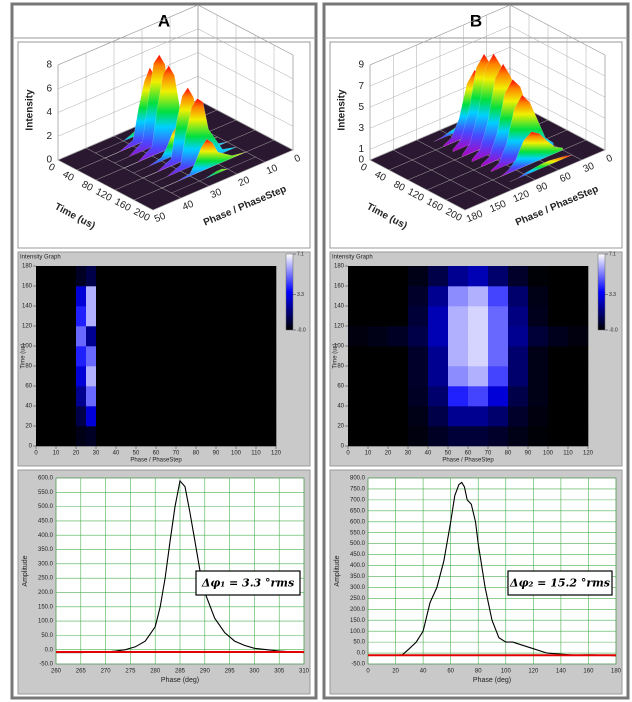 Image resolution: width=632 pixels, height=702 pixels. What do you see at coordinates (339, 267) in the screenshot?
I see `y-tick-label: 180` at bounding box center [339, 267].